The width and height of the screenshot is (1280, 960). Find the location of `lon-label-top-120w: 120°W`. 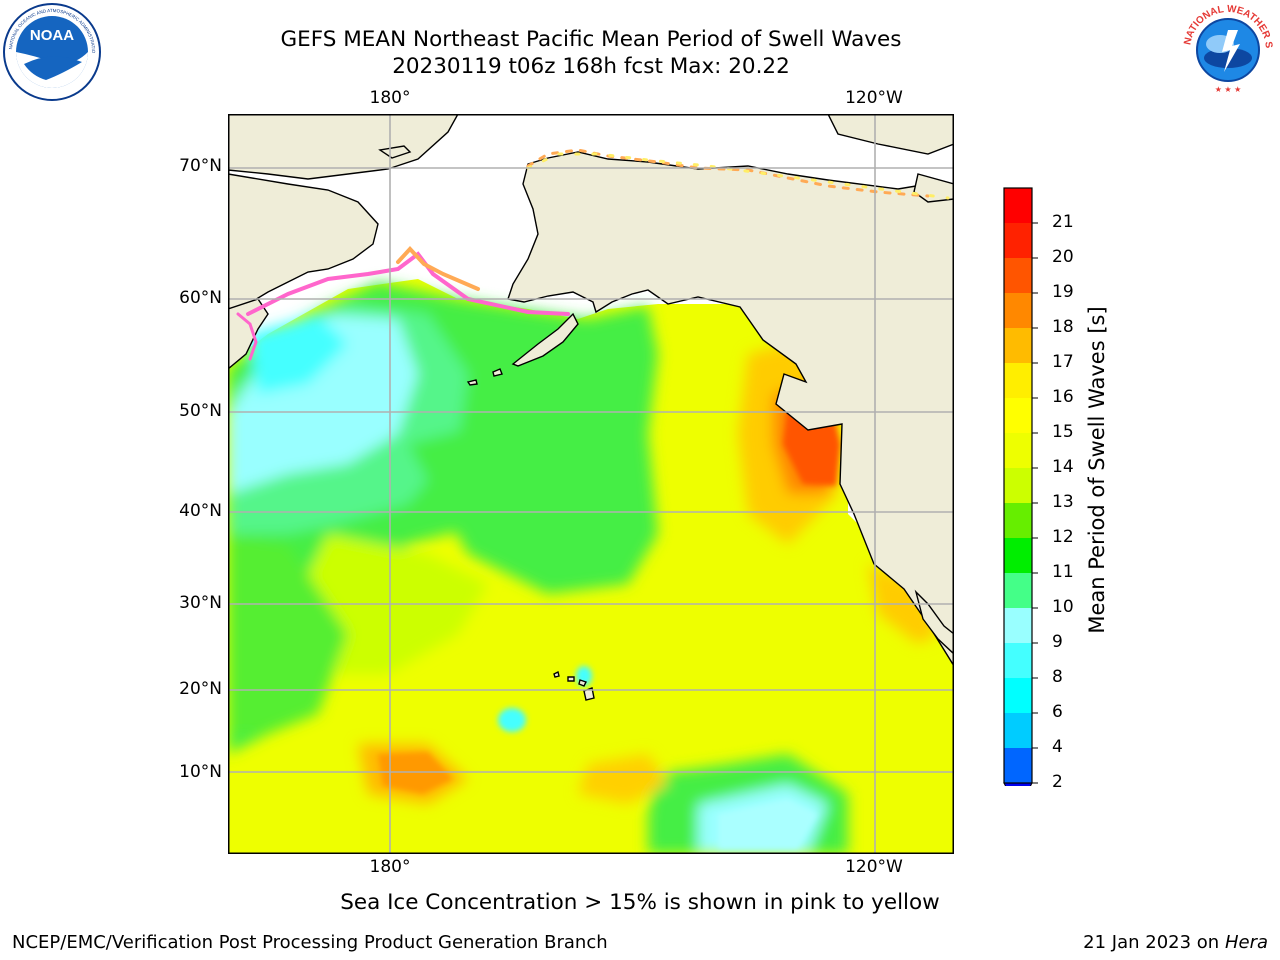

lon-label-top-120w: 120°W is located at coordinates (874, 98).